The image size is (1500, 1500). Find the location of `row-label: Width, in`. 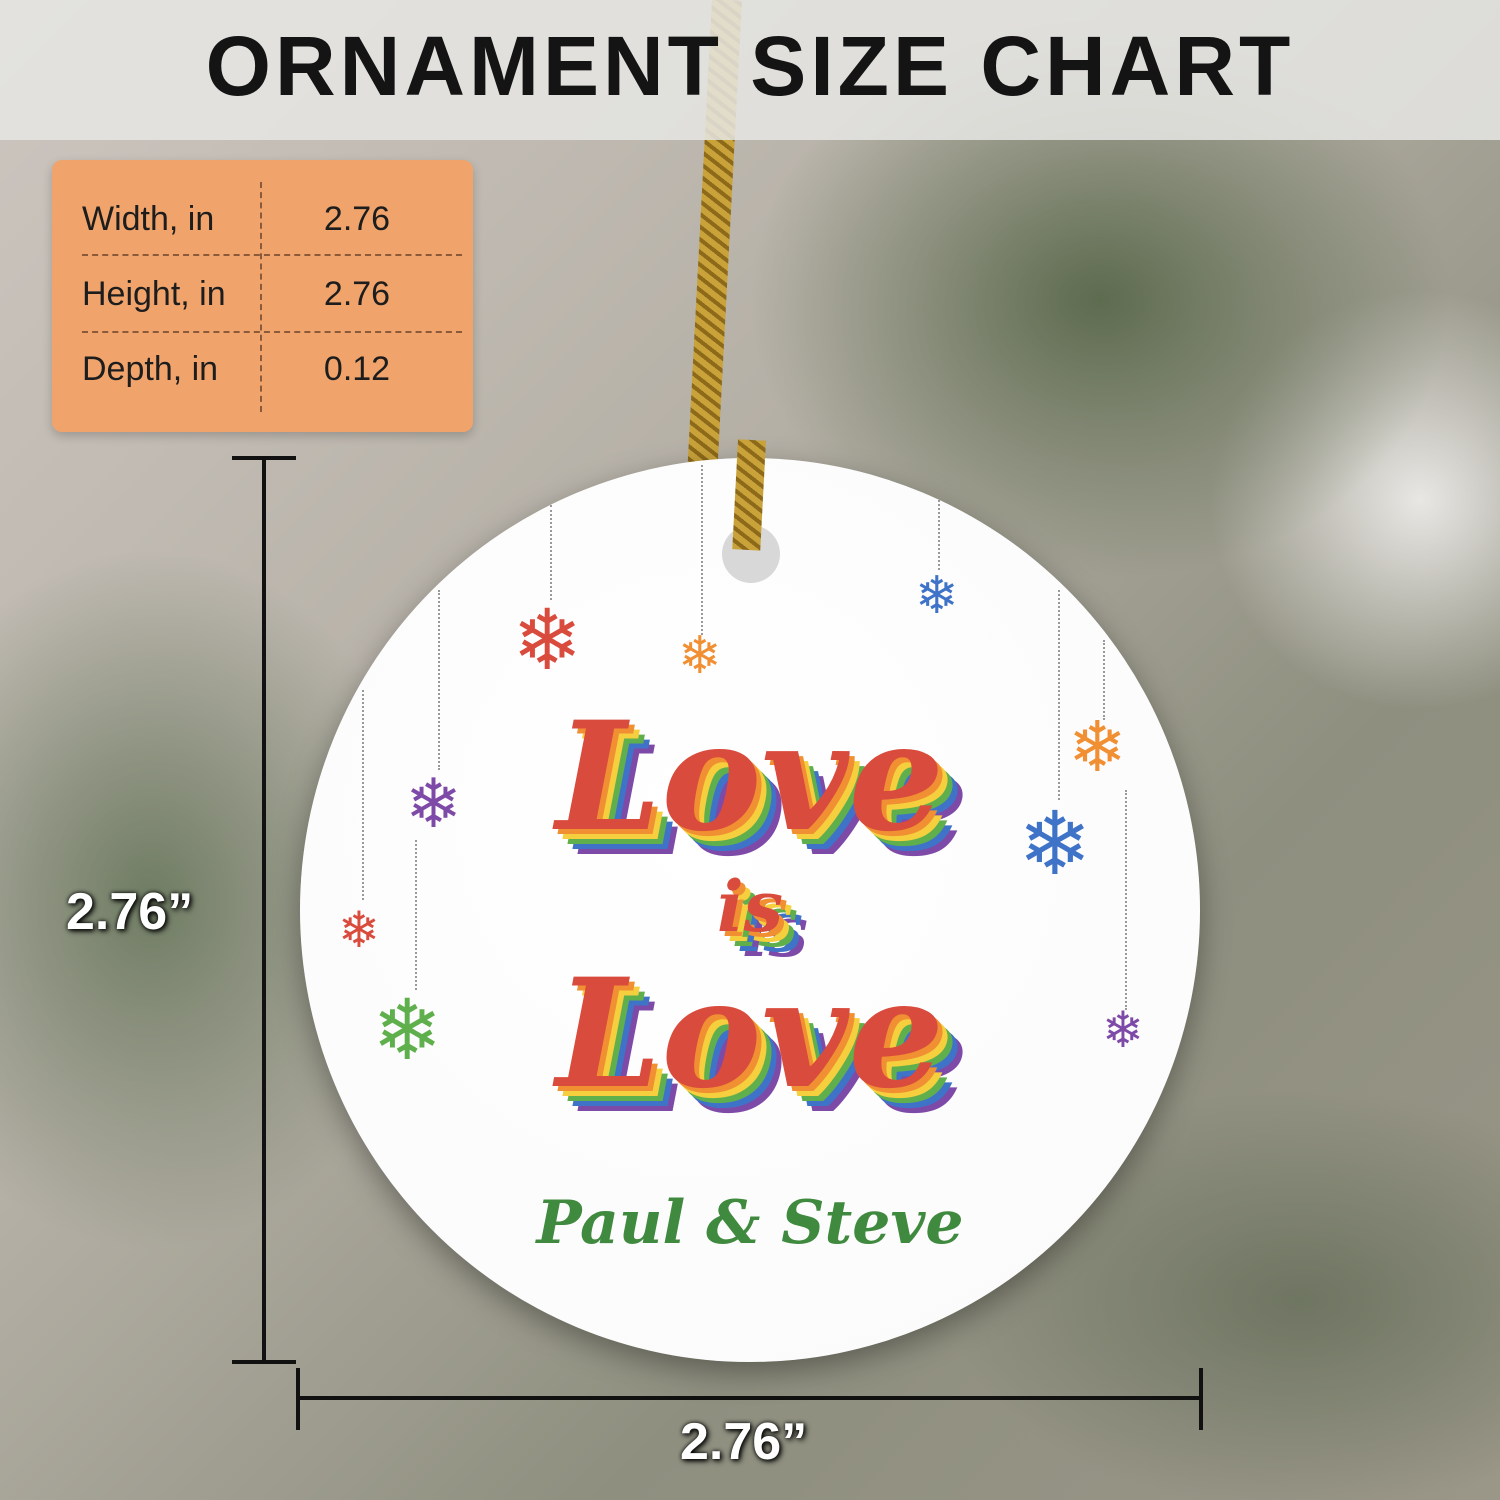

row-label: Width, in is located at coordinates (148, 218).